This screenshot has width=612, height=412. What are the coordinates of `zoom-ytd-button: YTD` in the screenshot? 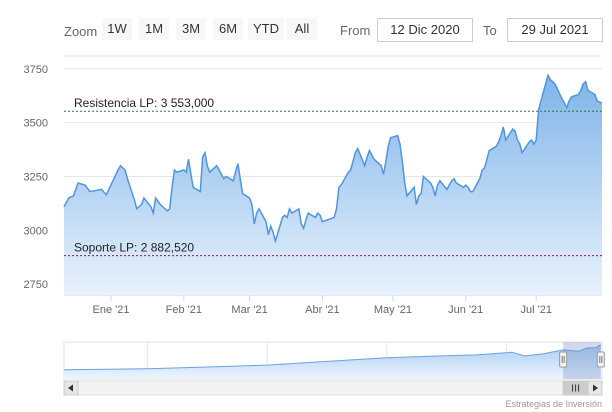 It's located at (266, 29).